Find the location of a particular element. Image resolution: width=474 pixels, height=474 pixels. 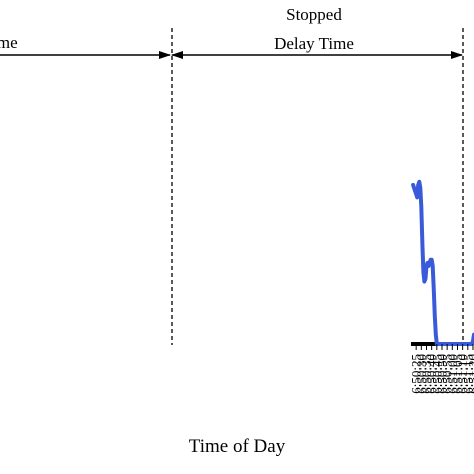

x-tick-label: 6:51:15 is located at coordinates (467, 374).